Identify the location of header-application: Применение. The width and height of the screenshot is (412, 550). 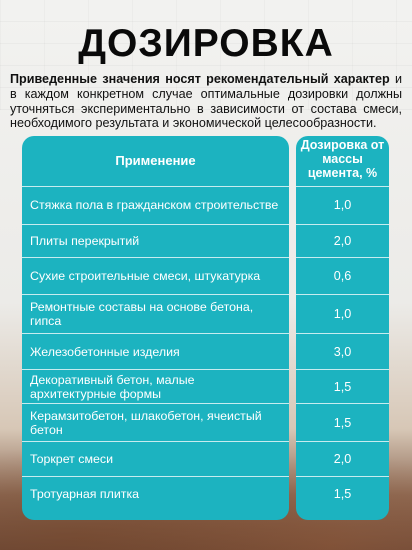
(155, 160).